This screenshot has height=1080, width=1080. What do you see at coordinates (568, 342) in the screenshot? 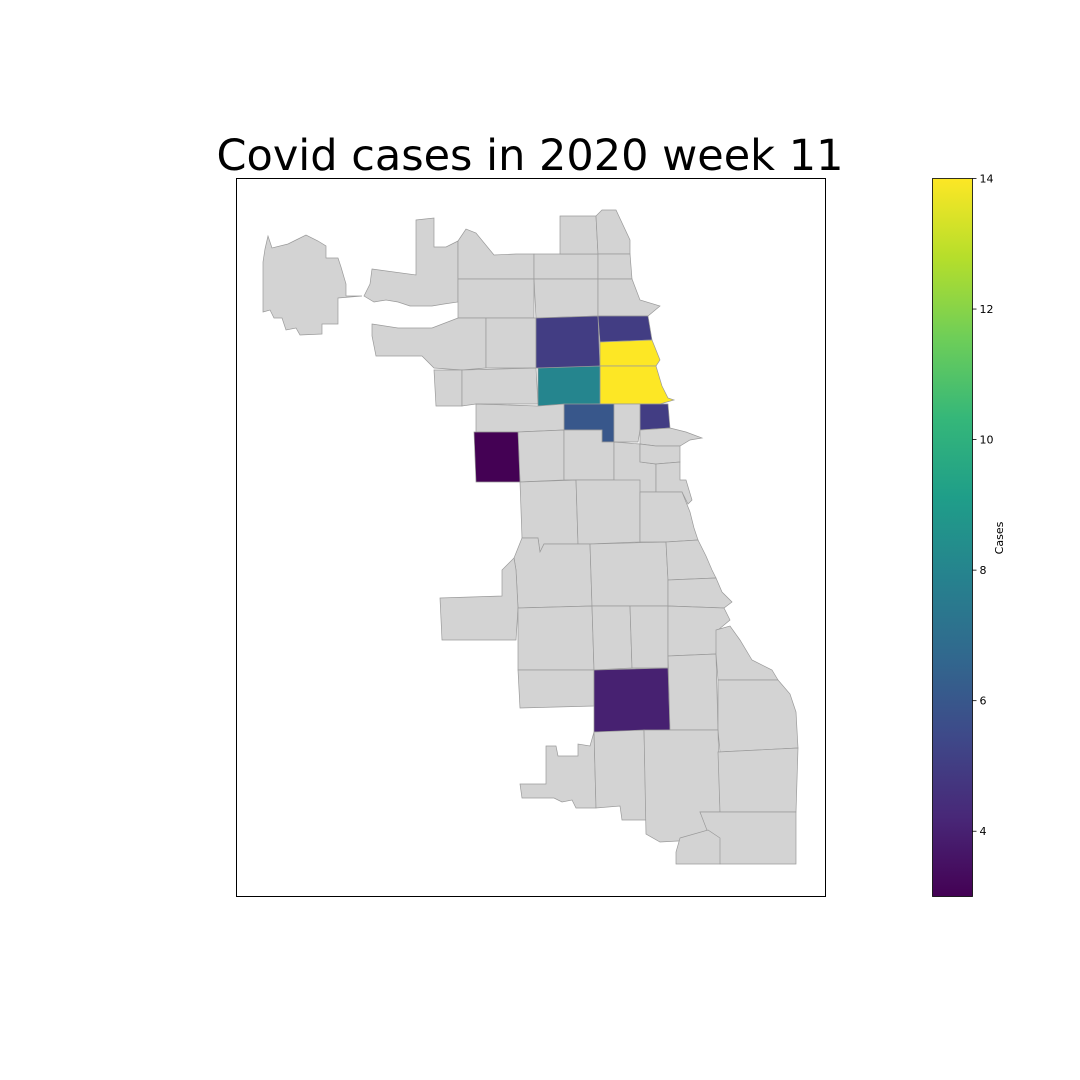
I see `region-north-inner-west` at bounding box center [568, 342].